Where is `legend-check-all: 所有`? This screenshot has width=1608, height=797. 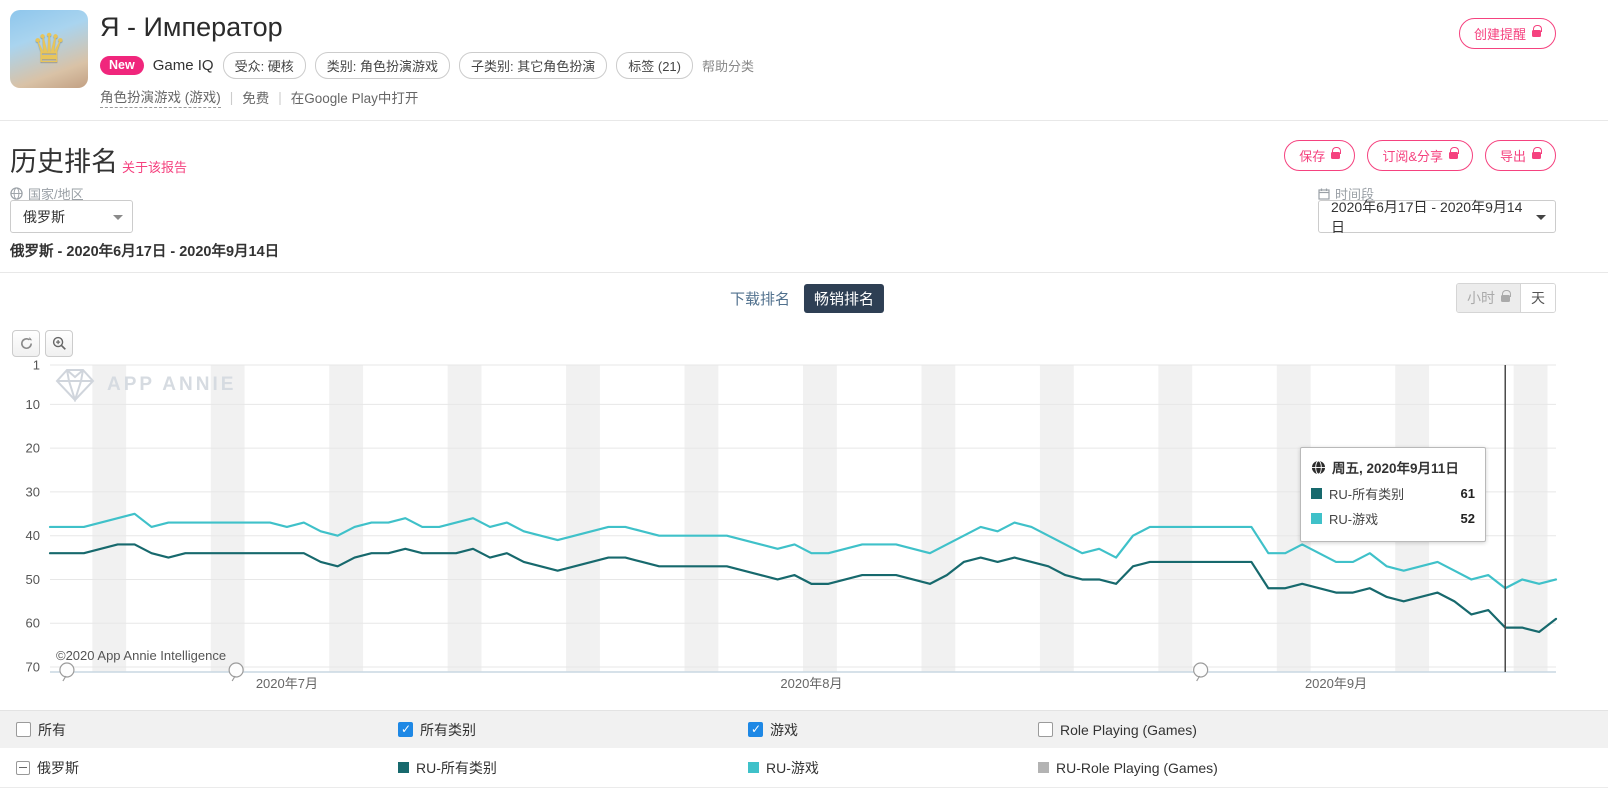 legend-check-all: 所有 is located at coordinates (41, 729).